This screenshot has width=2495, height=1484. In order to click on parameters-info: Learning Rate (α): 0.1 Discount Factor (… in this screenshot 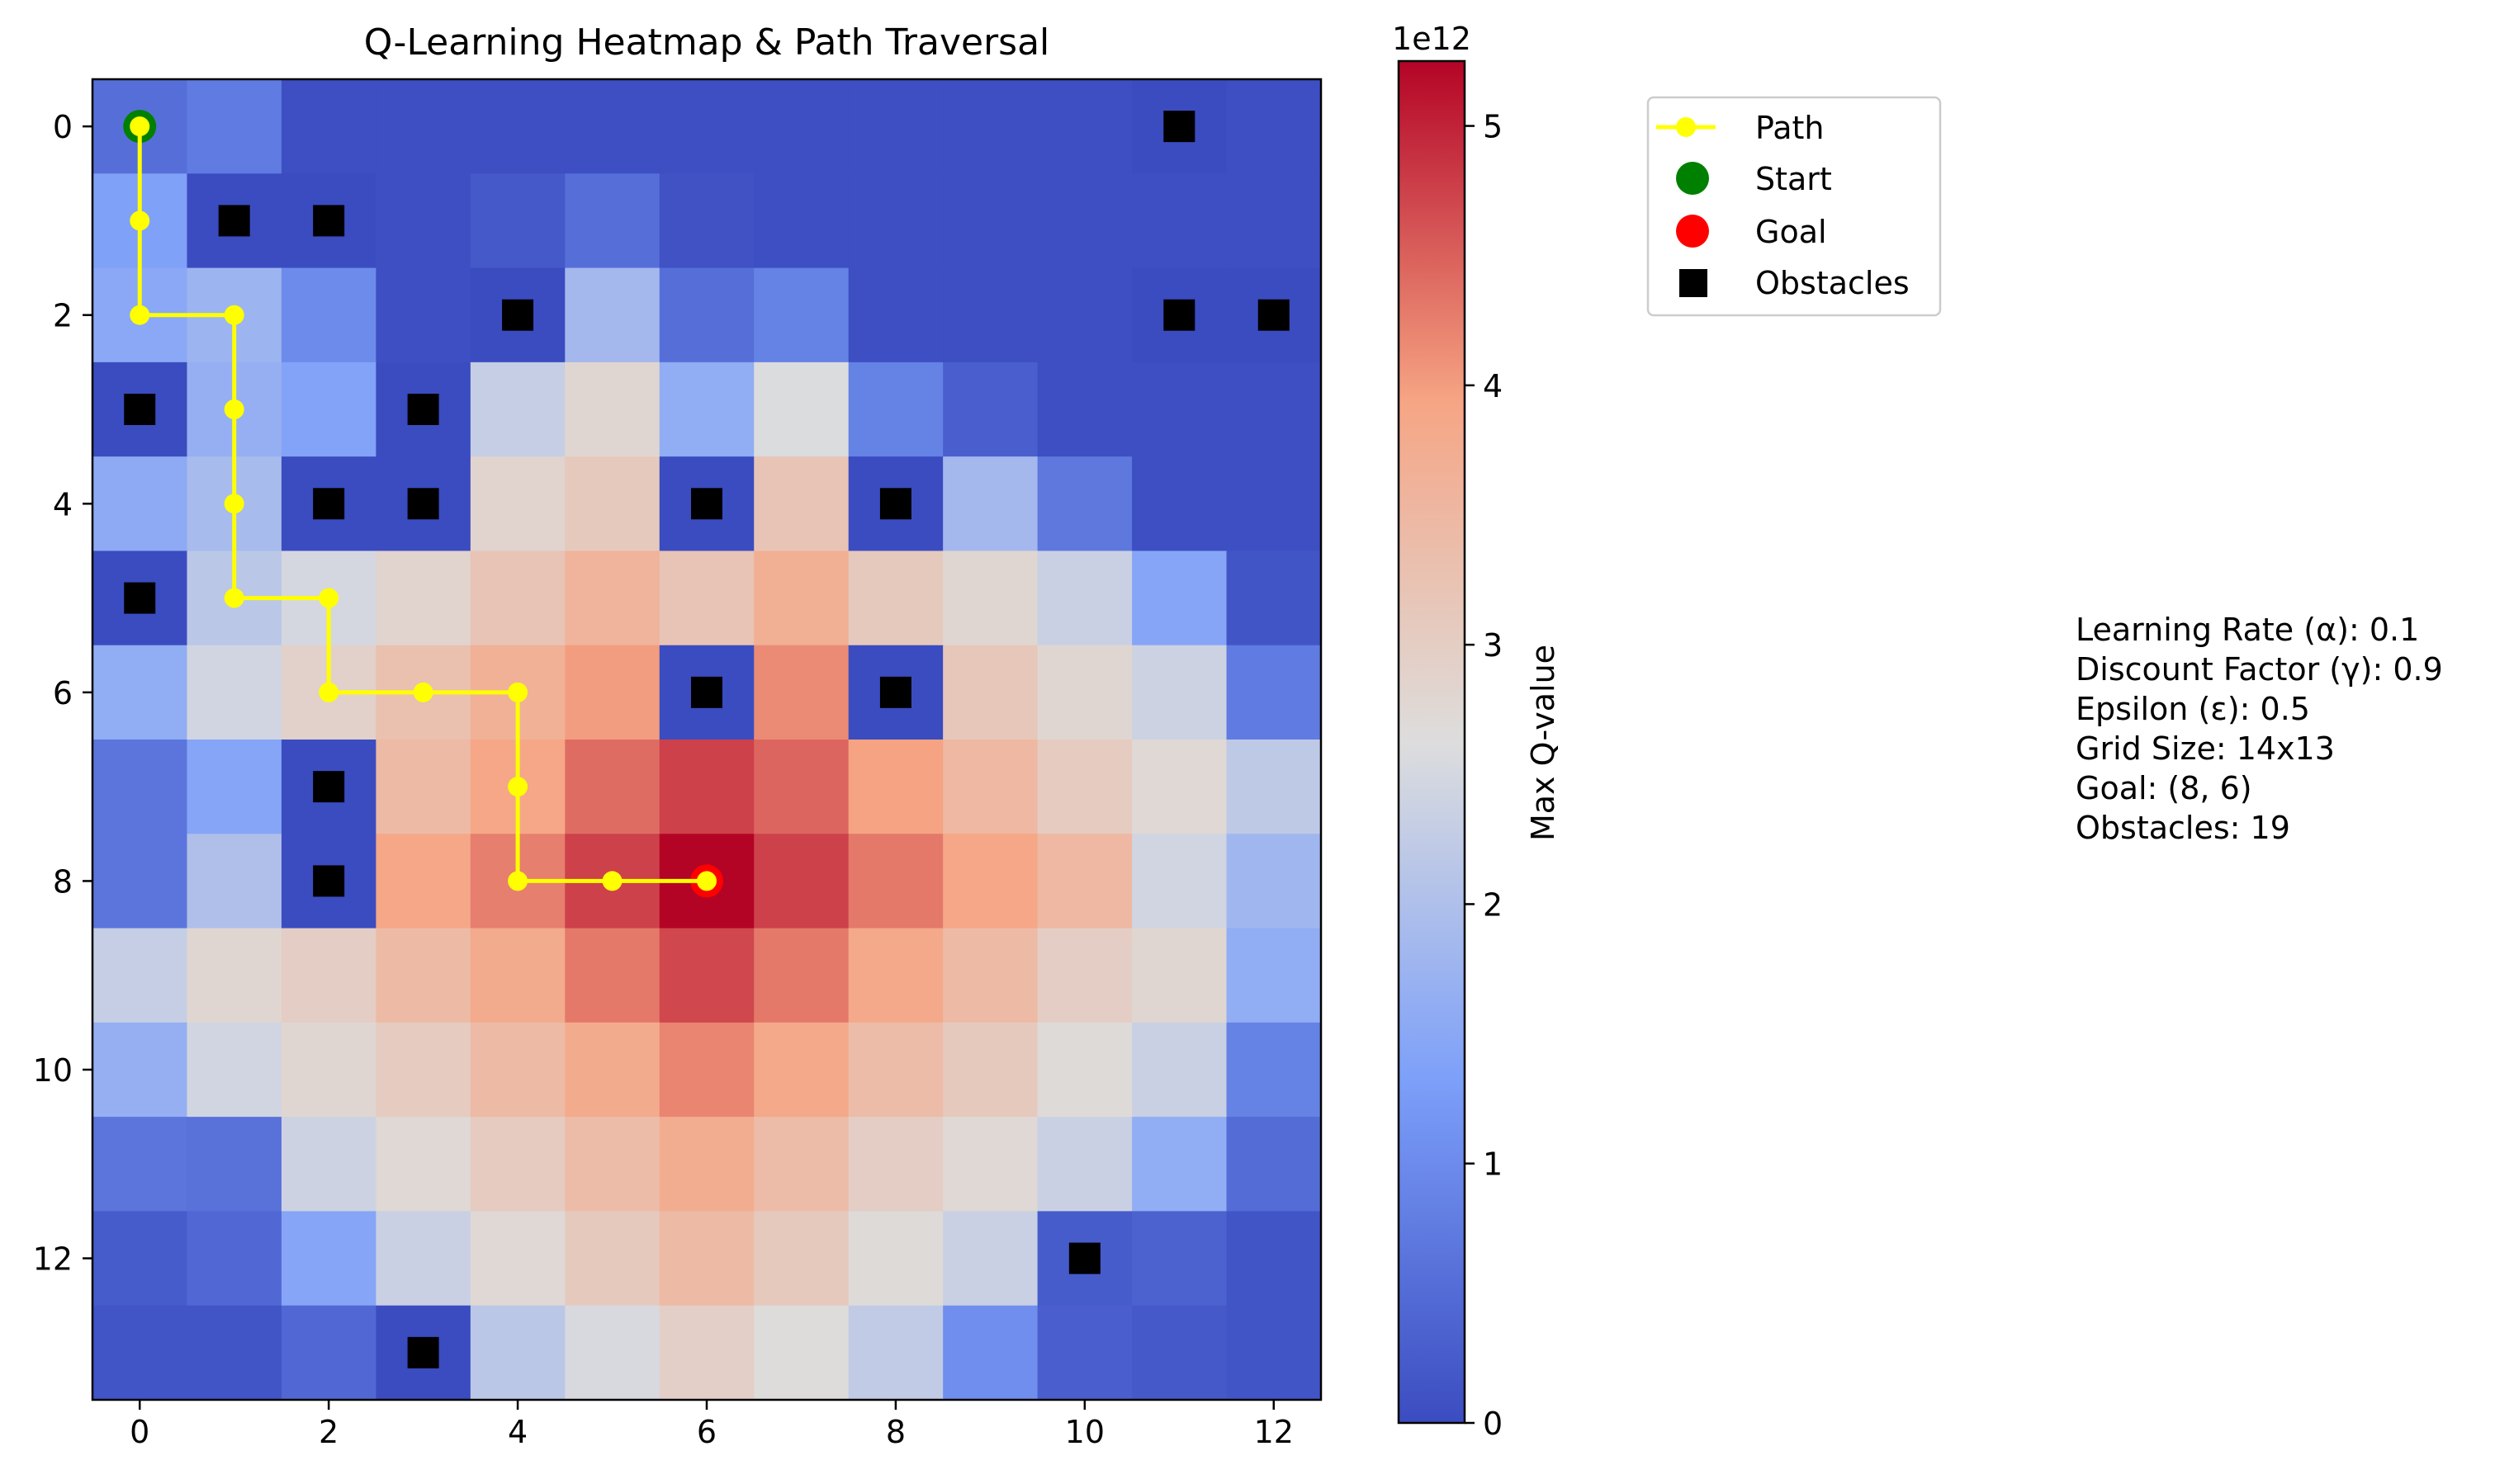, I will do `click(2259, 729)`.